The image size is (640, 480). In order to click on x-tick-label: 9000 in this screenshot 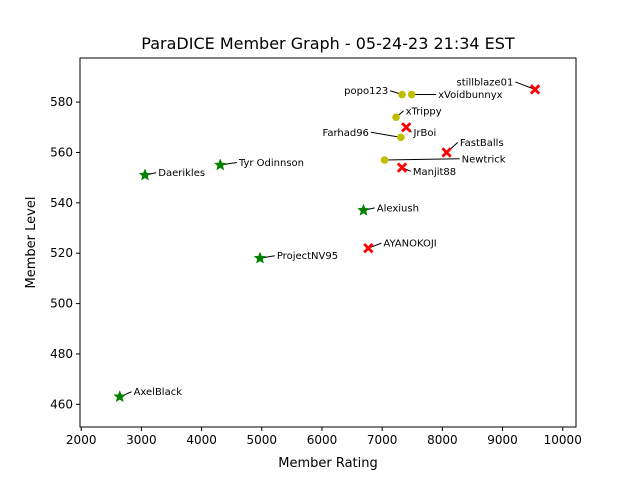, I will do `click(502, 440)`.